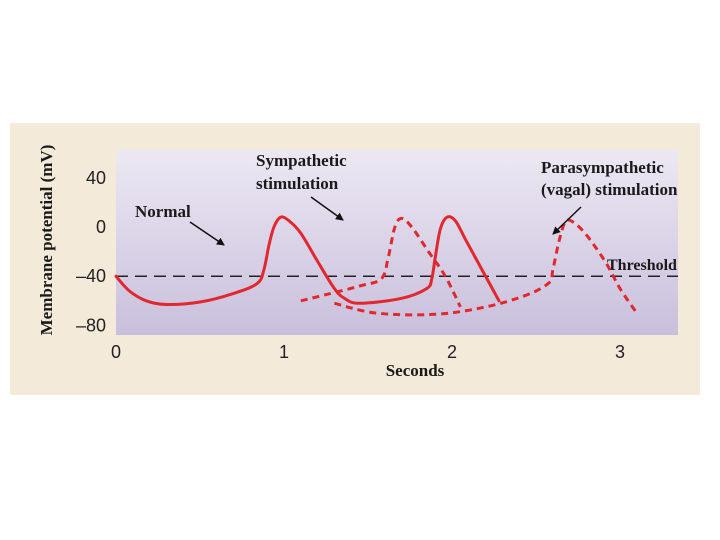  Describe the element at coordinates (91, 276) in the screenshot. I see `y-tick-label: –40` at that location.